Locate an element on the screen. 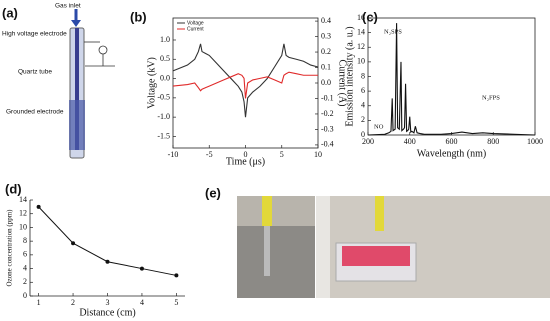 This screenshot has width=550, height=321. y-axis-label: Emission intensity (a. u.) is located at coordinates (349, 76).